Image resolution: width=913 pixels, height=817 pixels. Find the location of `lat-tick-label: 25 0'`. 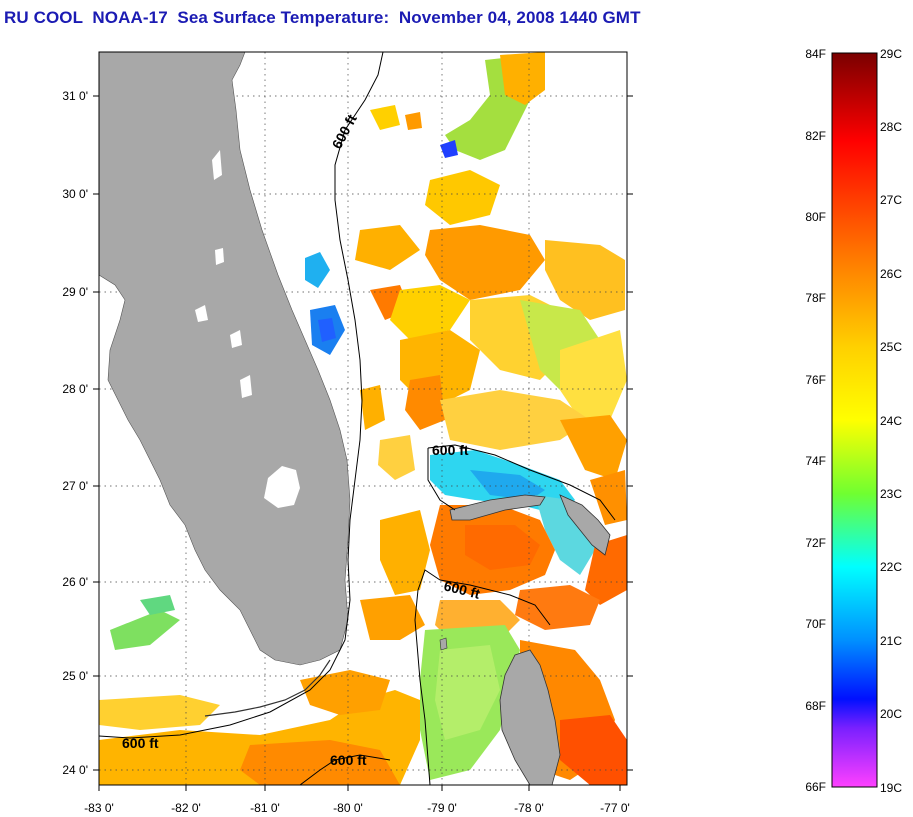

lat-tick-label: 25 0' is located at coordinates (75, 676).